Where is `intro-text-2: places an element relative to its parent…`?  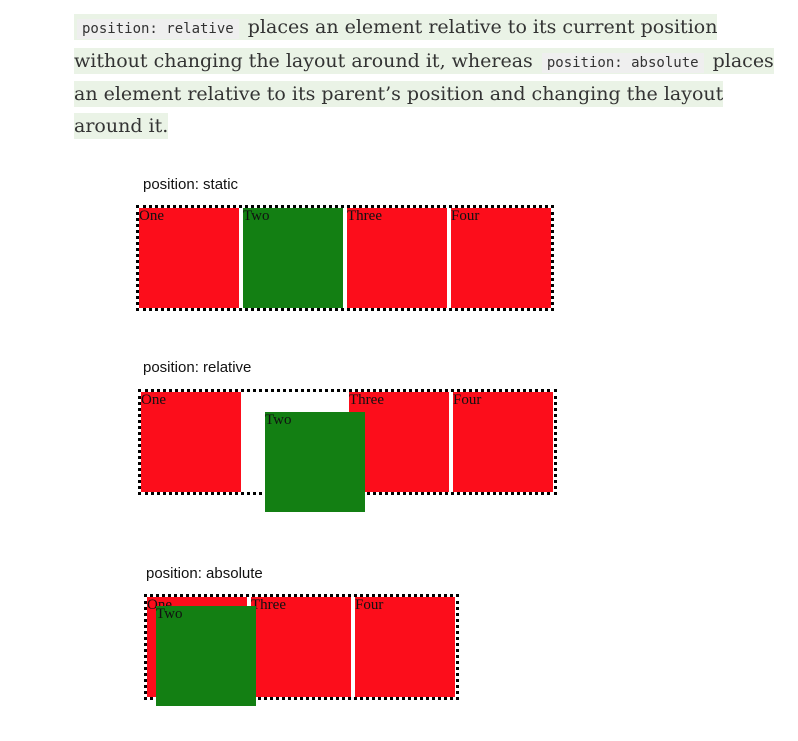 intro-text-2: places an element relative to its parent… is located at coordinates (424, 93).